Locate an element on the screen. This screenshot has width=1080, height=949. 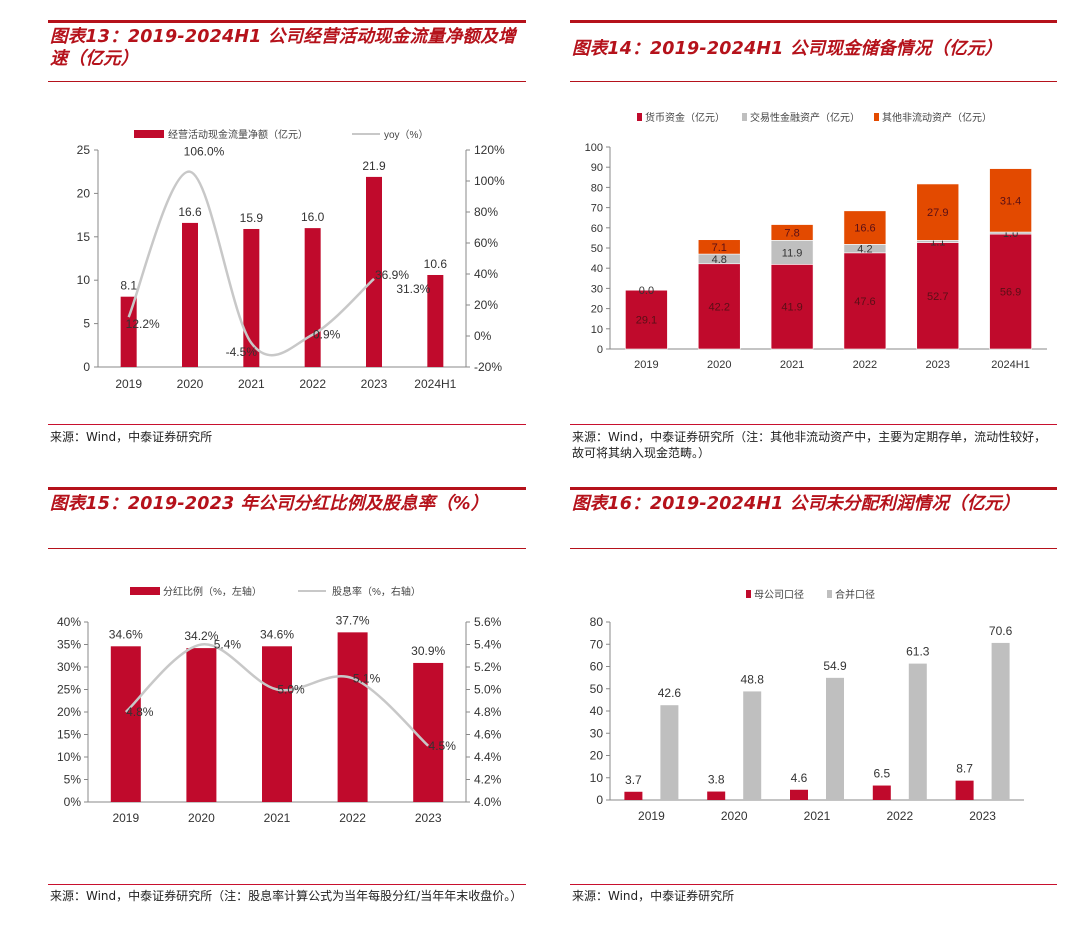
bar-data-label: 29.1 is located at coordinates (646, 321).